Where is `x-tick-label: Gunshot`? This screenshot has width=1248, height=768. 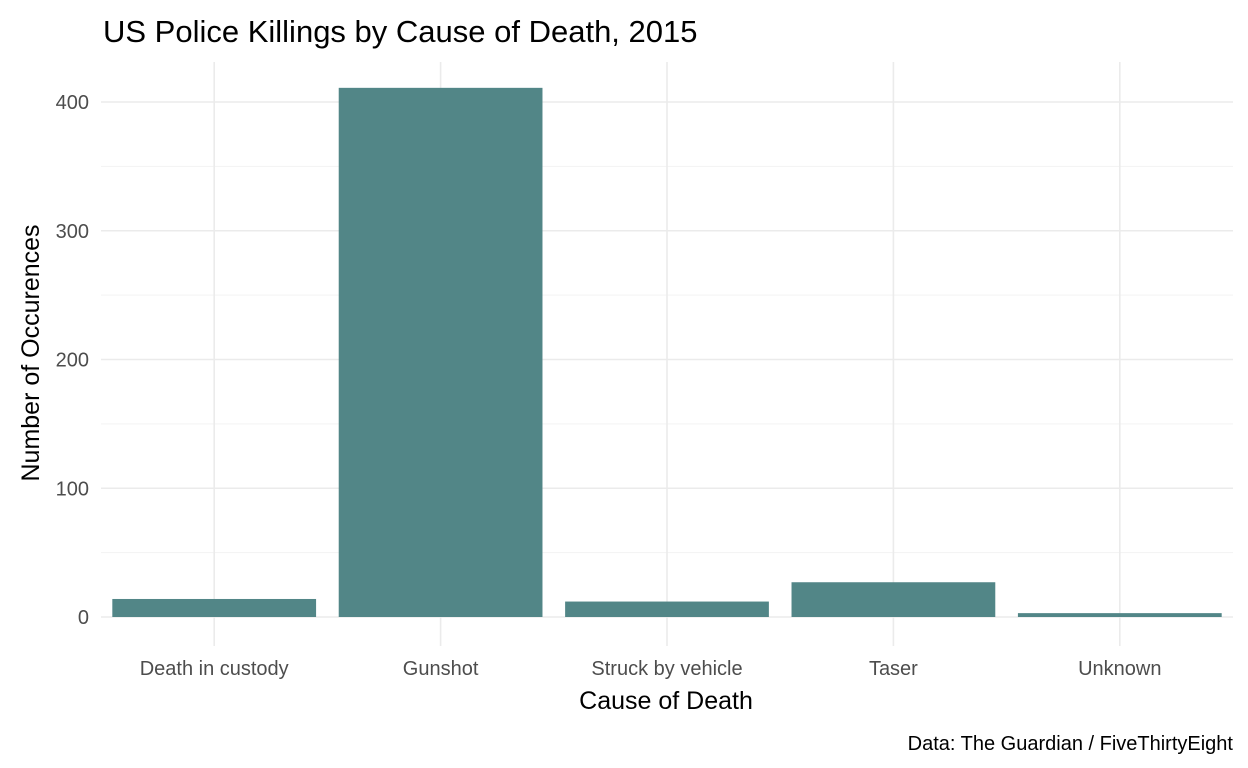
x-tick-label: Gunshot is located at coordinates (441, 669).